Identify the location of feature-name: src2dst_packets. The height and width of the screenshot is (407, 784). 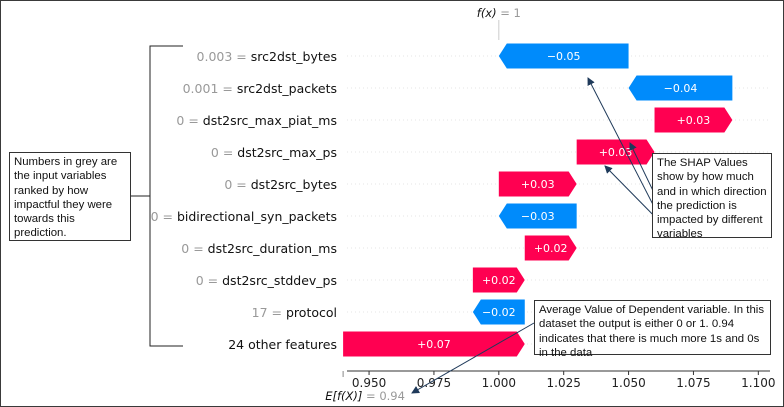
(287, 88).